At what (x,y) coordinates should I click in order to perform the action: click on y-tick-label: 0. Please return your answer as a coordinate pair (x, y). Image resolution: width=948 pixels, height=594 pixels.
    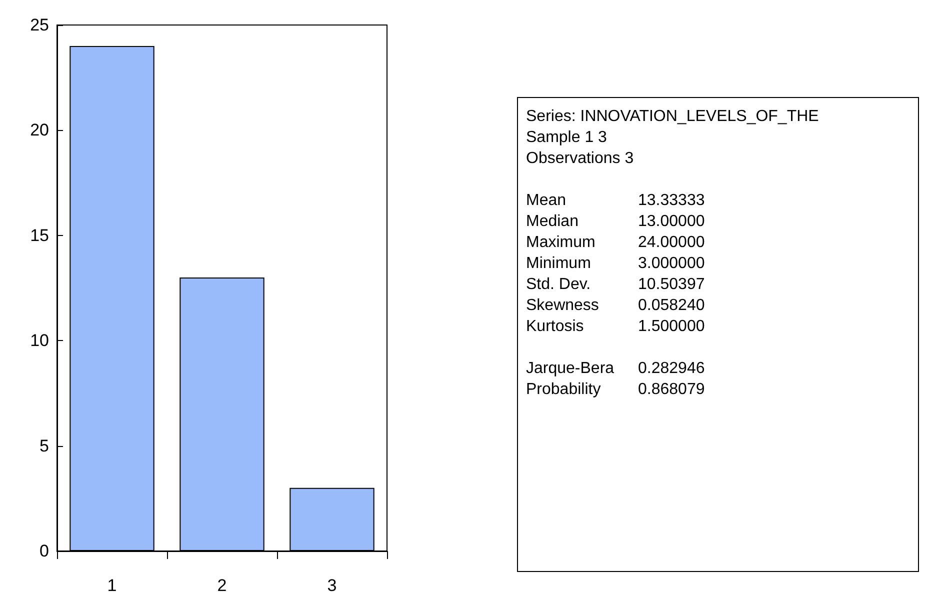
    Looking at the image, I should click on (44, 551).